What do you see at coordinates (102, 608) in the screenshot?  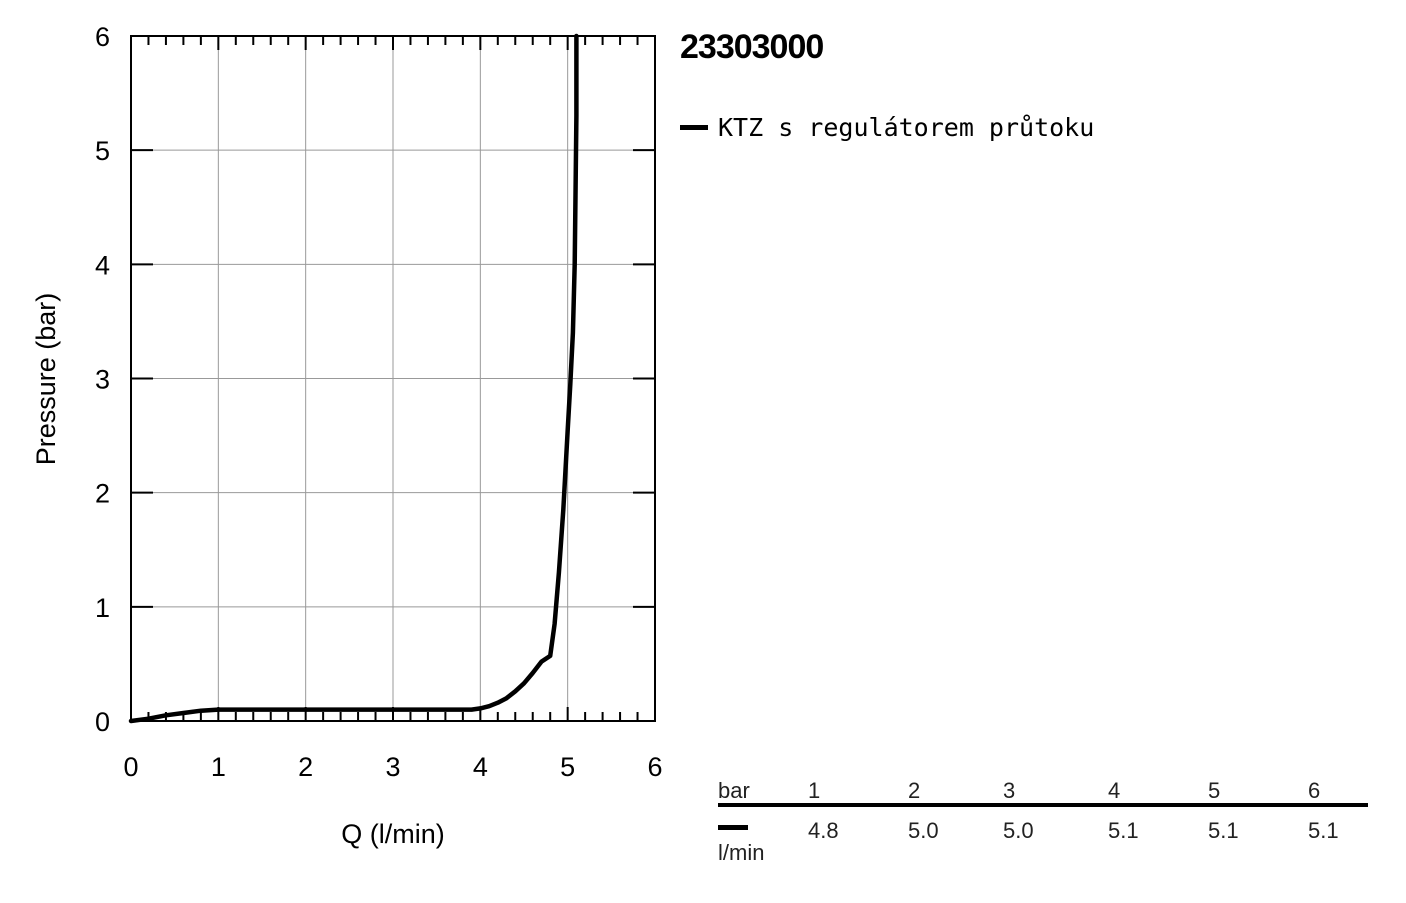 I see `y-tick-label: 1` at bounding box center [102, 608].